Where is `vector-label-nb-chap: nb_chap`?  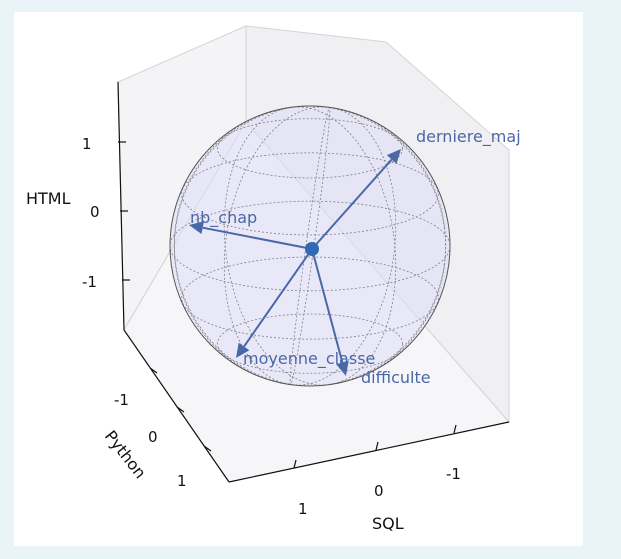
vector-label-nb-chap: nb_chap is located at coordinates (223, 218).